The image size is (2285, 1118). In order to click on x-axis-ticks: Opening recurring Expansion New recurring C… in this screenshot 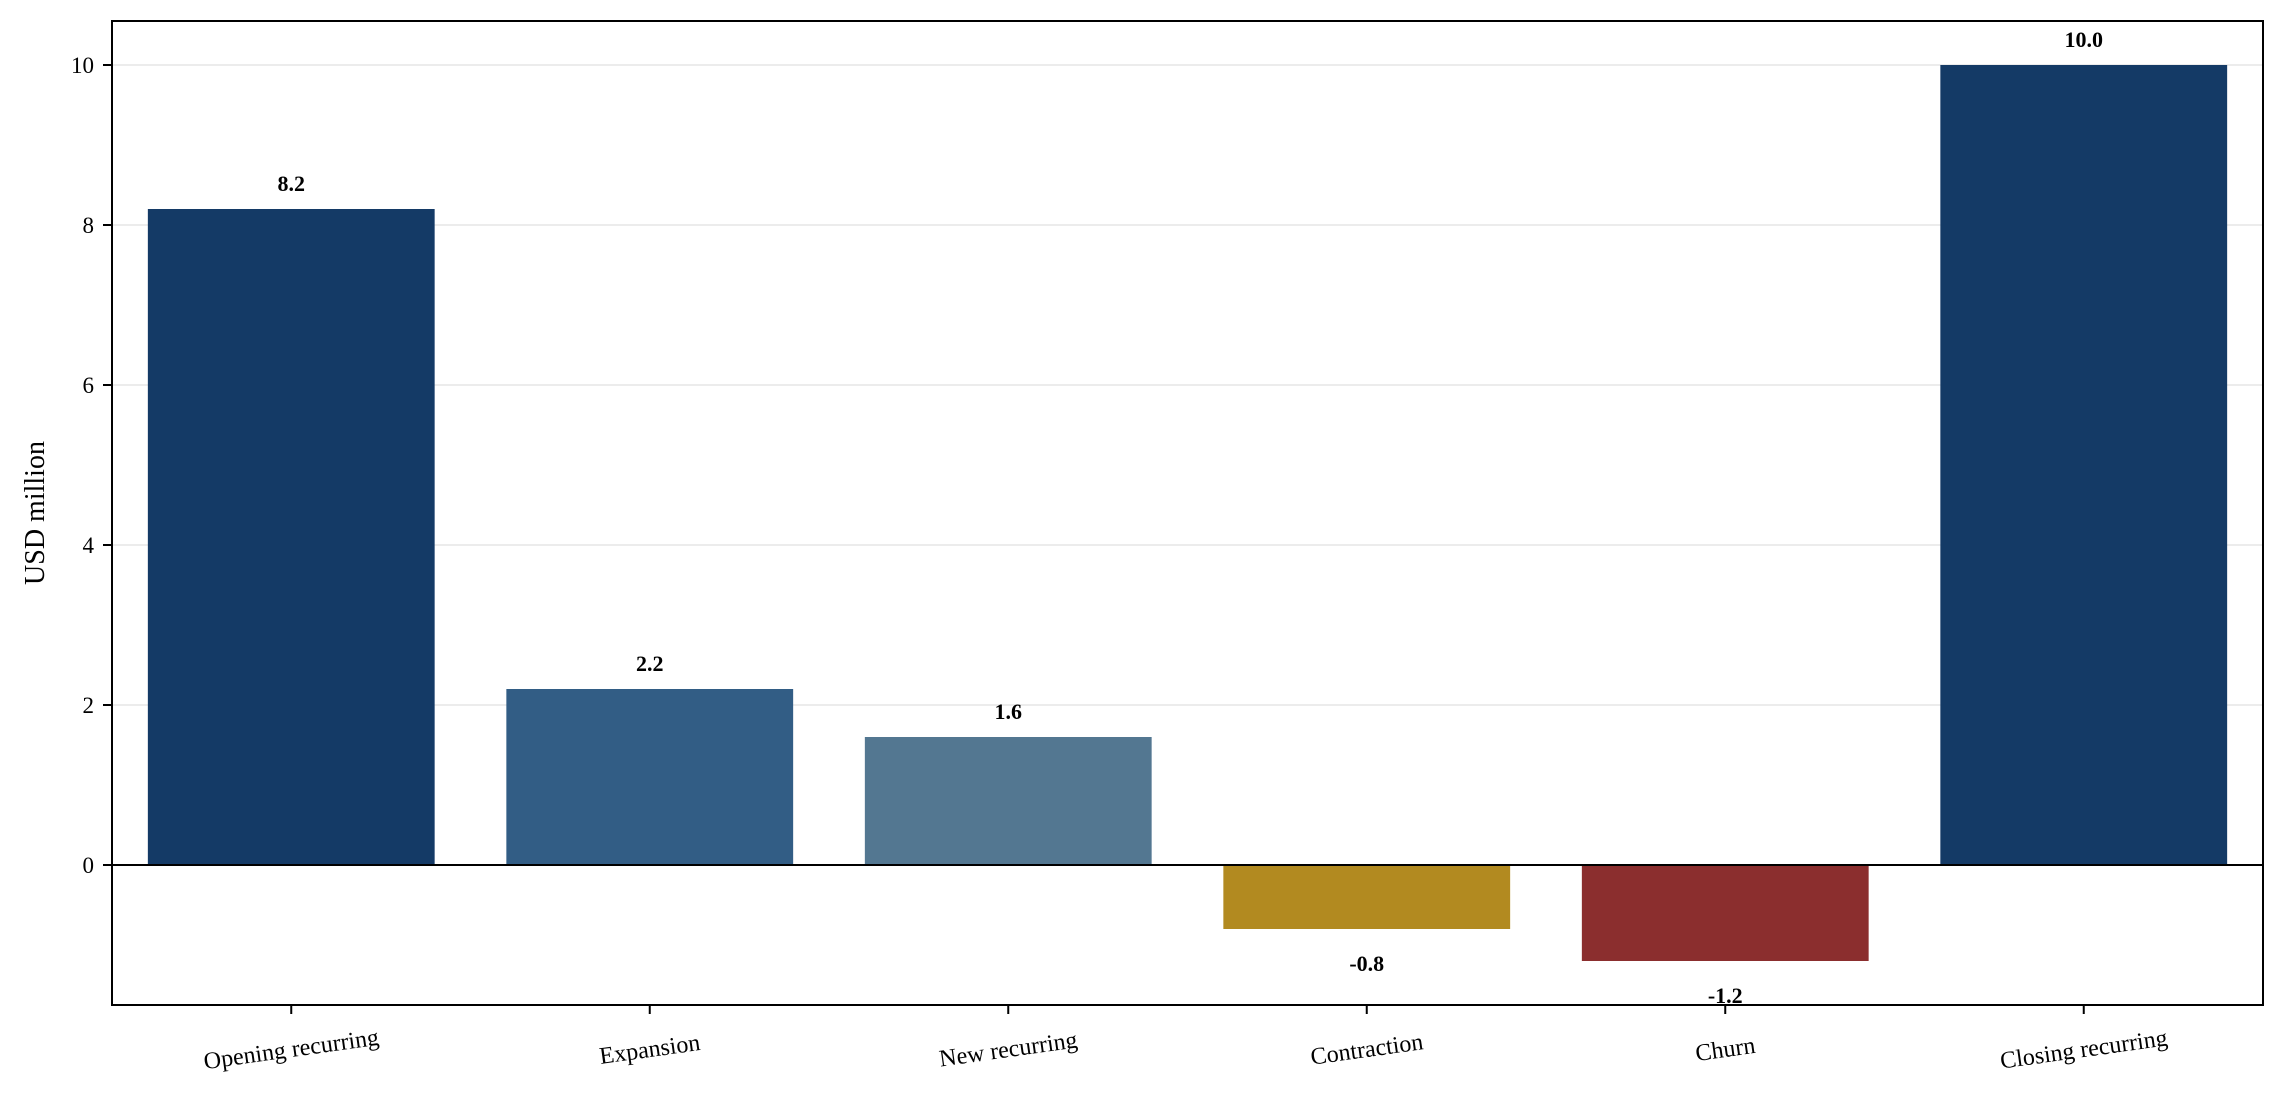, I will do `click(1185, 1040)`.